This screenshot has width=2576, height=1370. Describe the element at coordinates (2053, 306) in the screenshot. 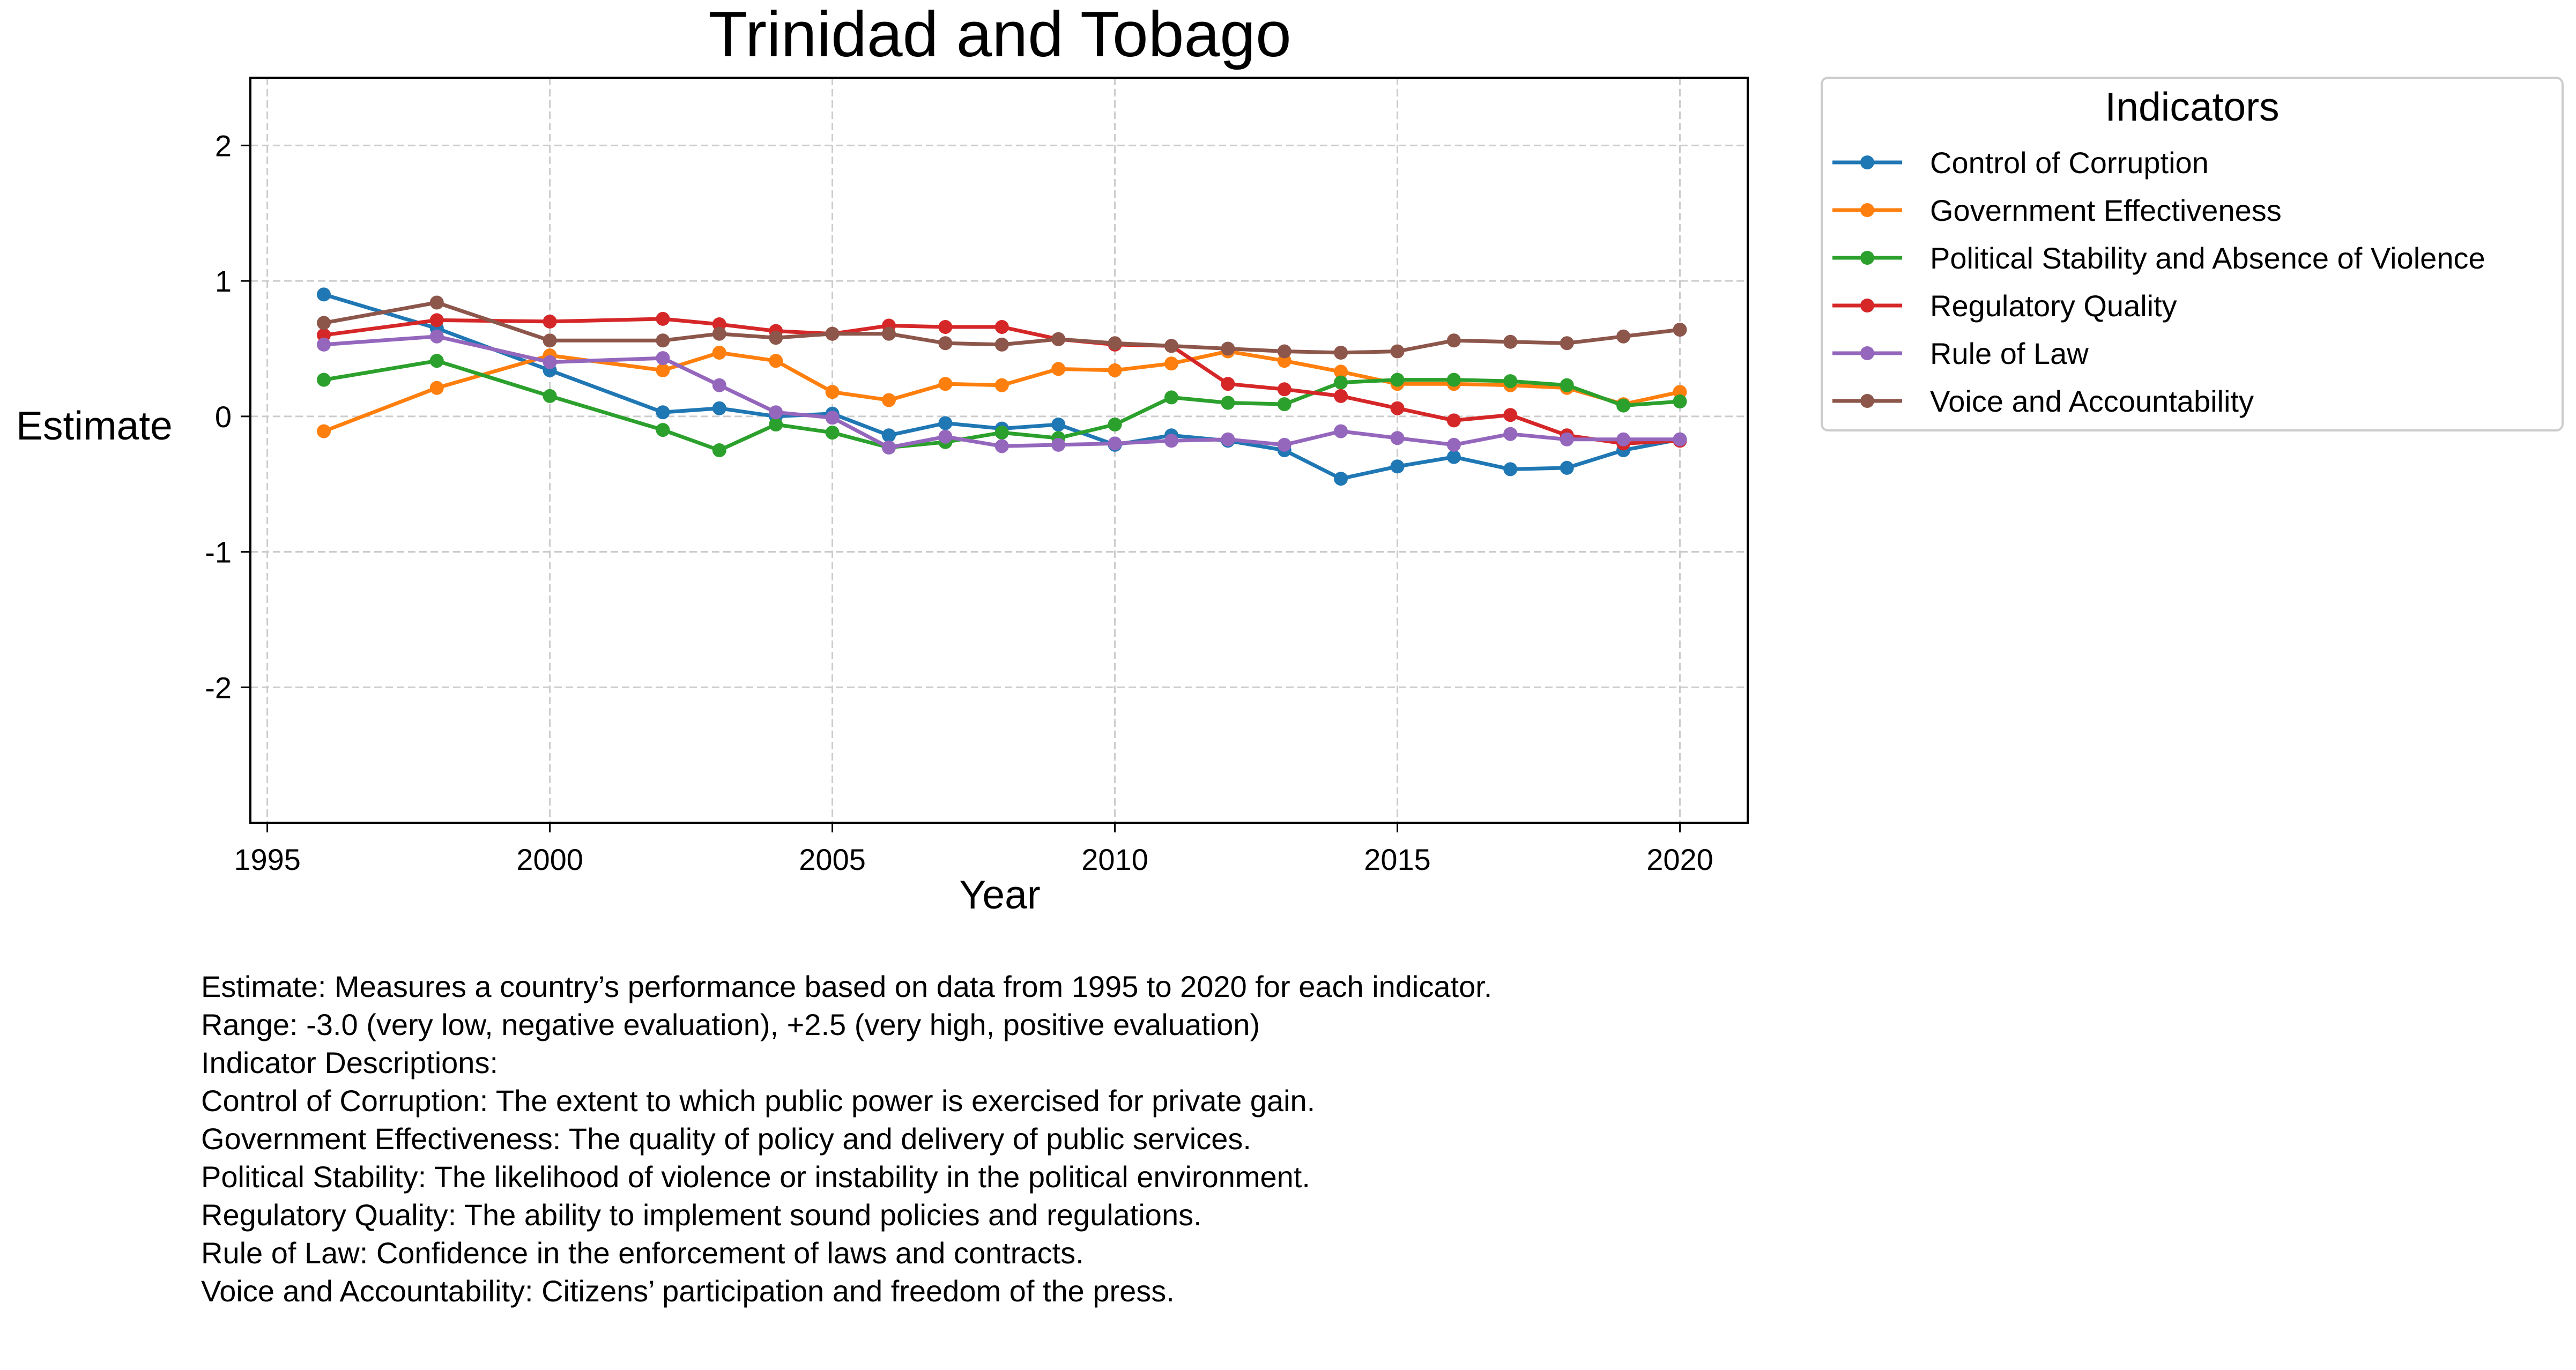

I see `legend-label: Regulatory Quality` at that location.